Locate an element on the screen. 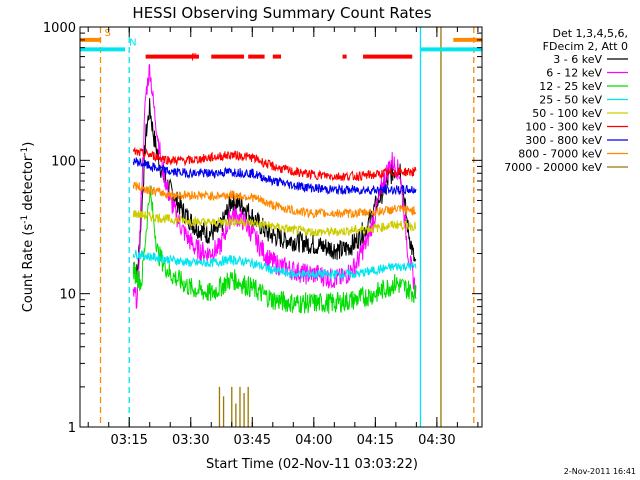 The height and width of the screenshot is (480, 640). series-line-50-100keV is located at coordinates (274, 224).